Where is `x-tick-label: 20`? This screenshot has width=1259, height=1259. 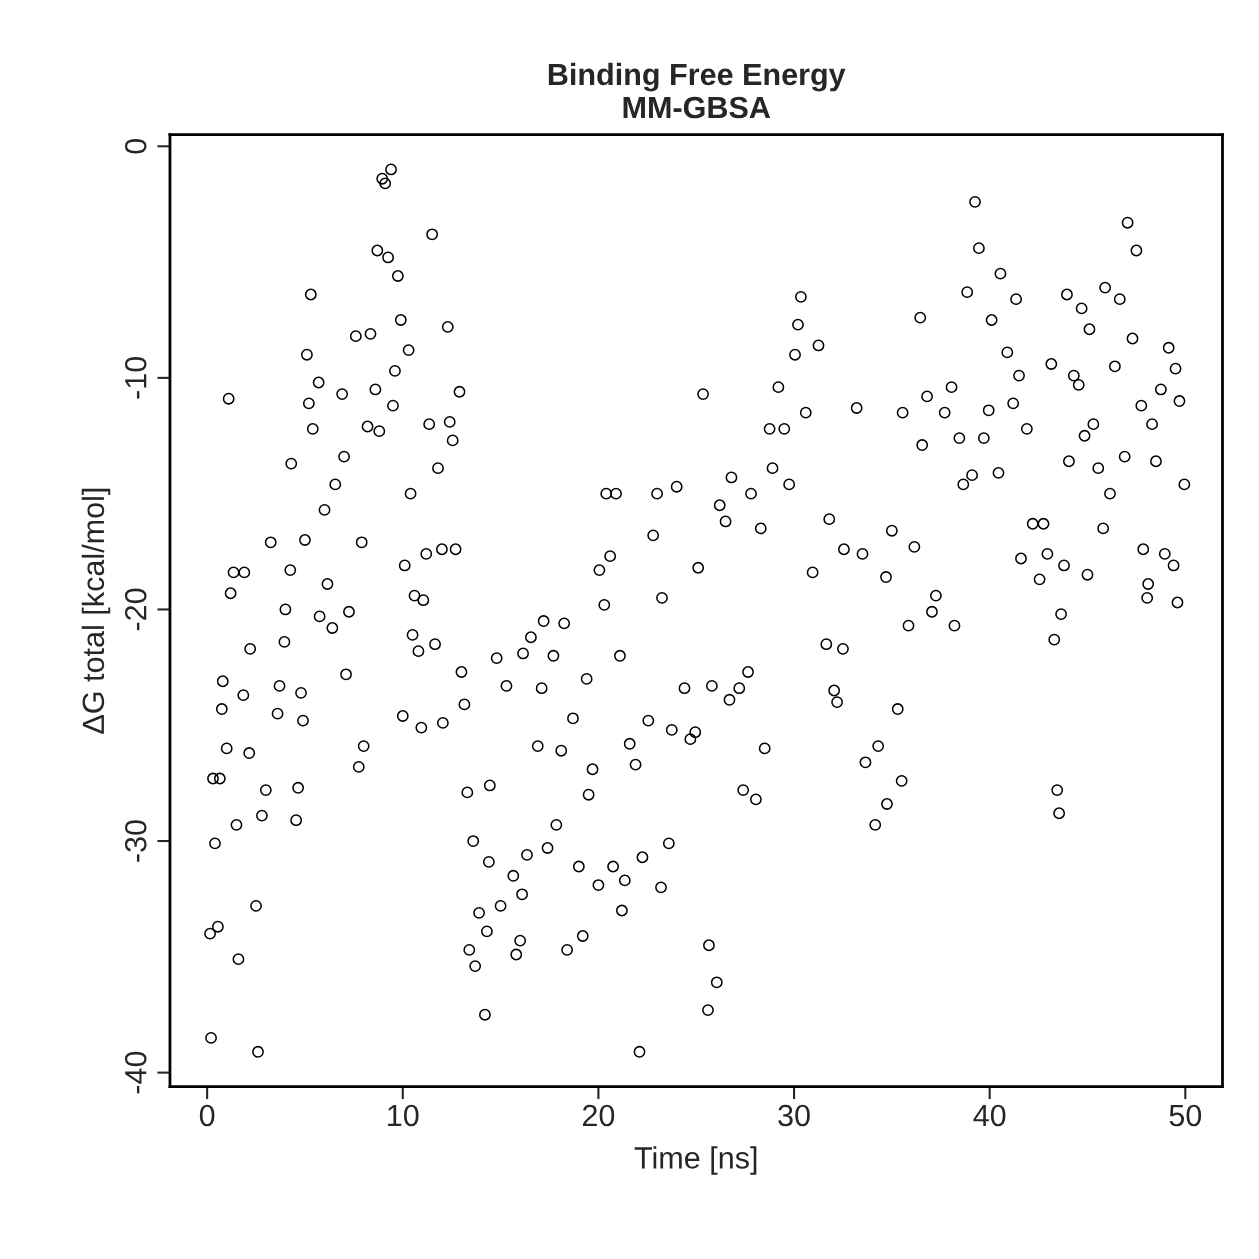 x-tick-label: 20 is located at coordinates (598, 1115).